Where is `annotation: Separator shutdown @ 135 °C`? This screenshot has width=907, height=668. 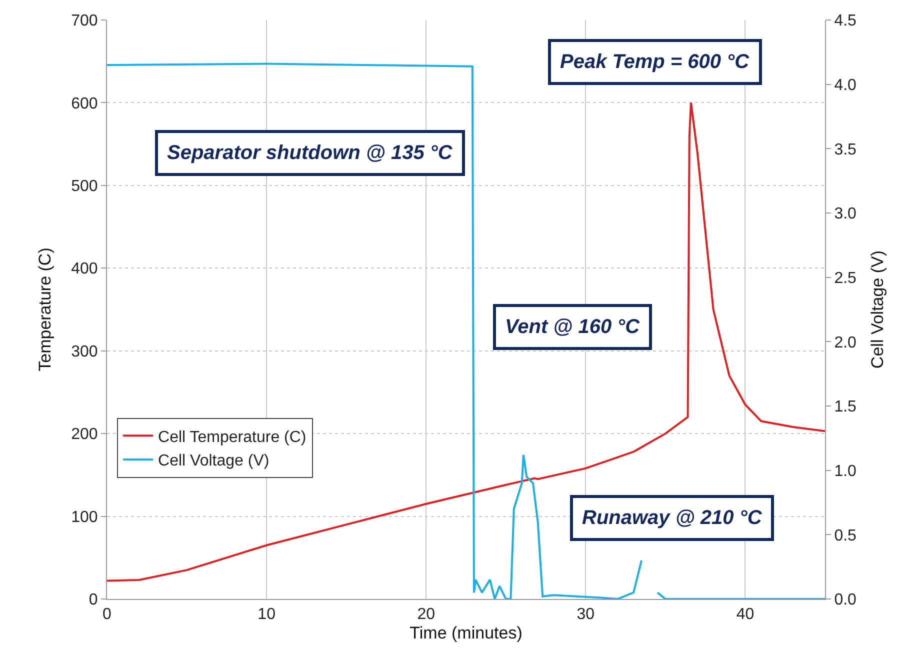
annotation: Separator shutdown @ 135 °C is located at coordinates (310, 153).